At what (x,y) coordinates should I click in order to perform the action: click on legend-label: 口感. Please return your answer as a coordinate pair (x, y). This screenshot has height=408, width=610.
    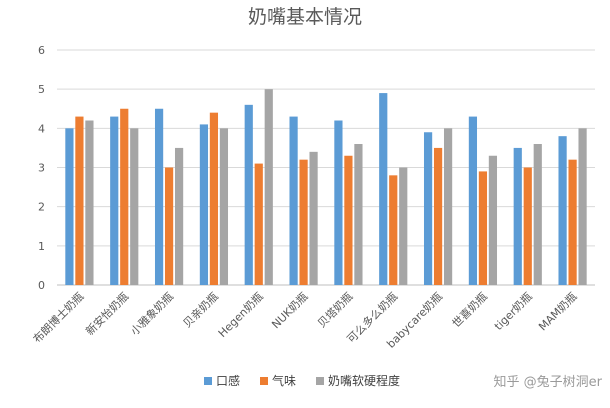
    Looking at the image, I should click on (228, 380).